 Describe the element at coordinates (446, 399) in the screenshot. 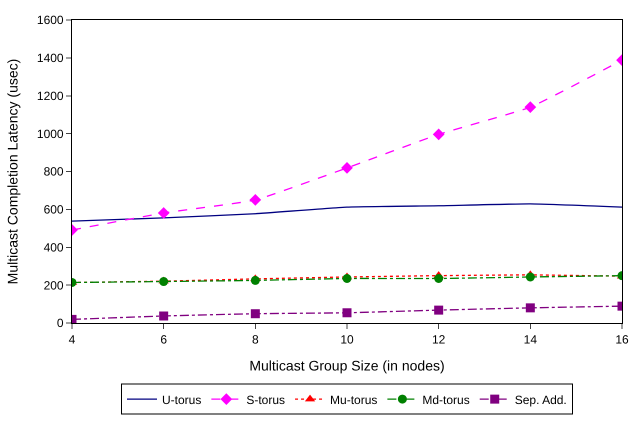

I see `legend-label: Md-torus` at that location.